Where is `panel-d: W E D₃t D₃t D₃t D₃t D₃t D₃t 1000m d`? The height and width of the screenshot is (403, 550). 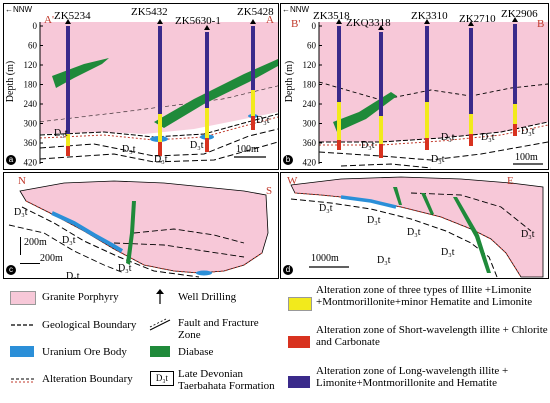
panel-d: W E D₃t D₃t D₃t D₃t D₃t D₃t 1000m d is located at coordinates (414, 225).